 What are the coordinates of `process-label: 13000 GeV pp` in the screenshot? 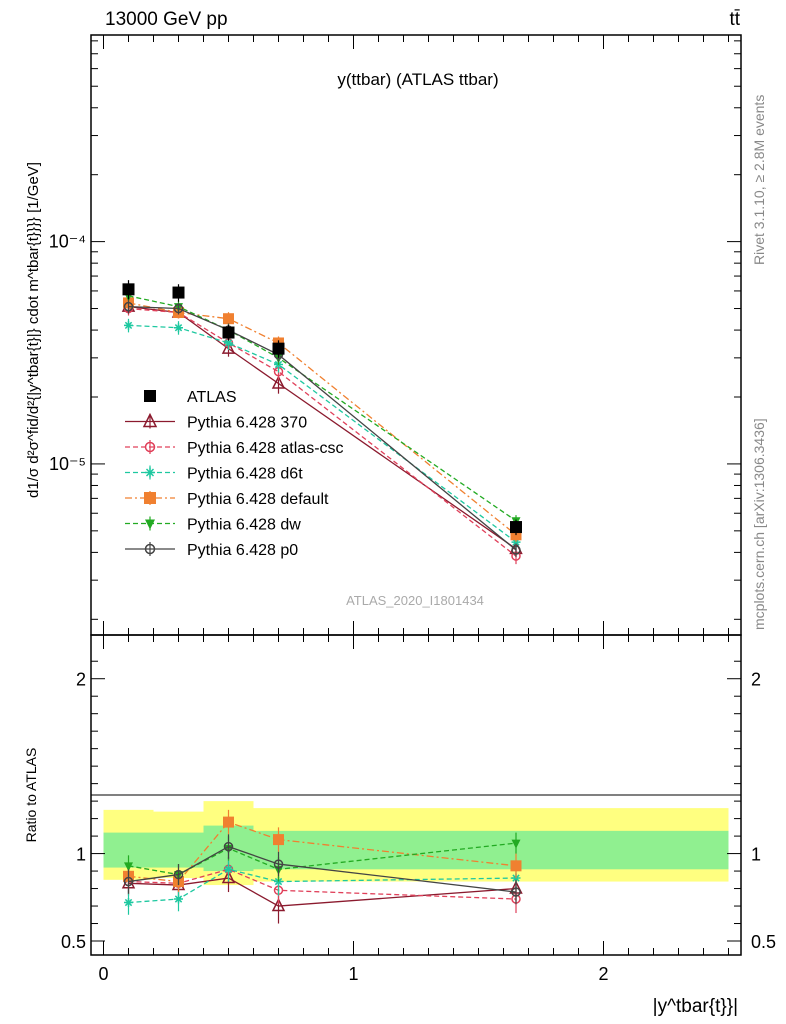 It's located at (166, 19).